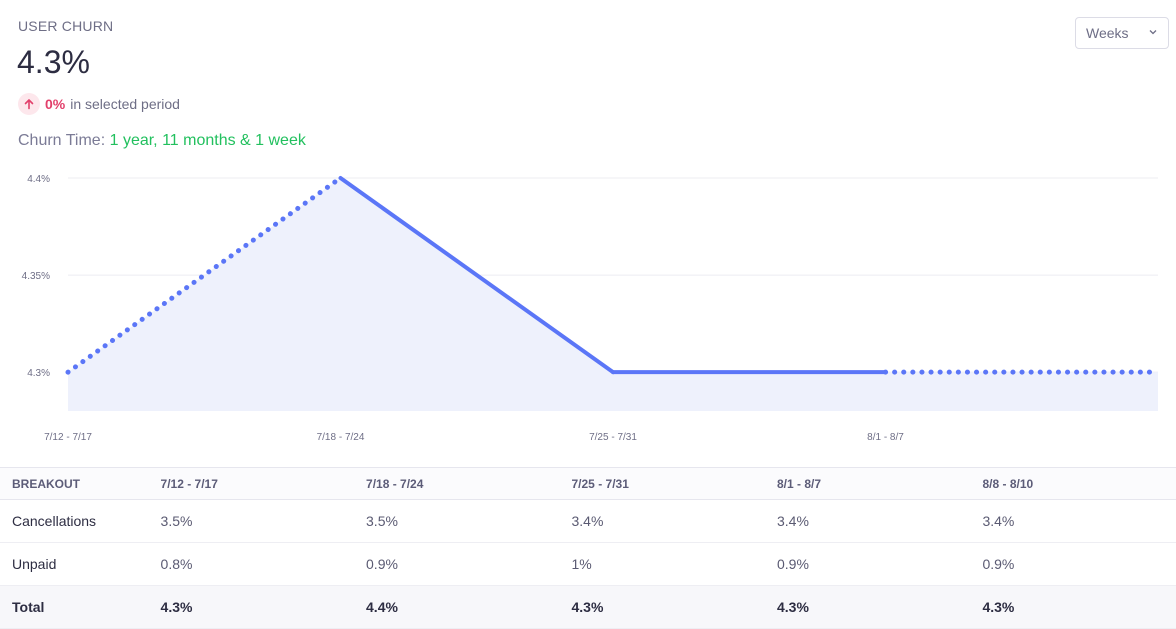 The height and width of the screenshot is (629, 1176). I want to click on period-select: Weeks, so click(1122, 33).